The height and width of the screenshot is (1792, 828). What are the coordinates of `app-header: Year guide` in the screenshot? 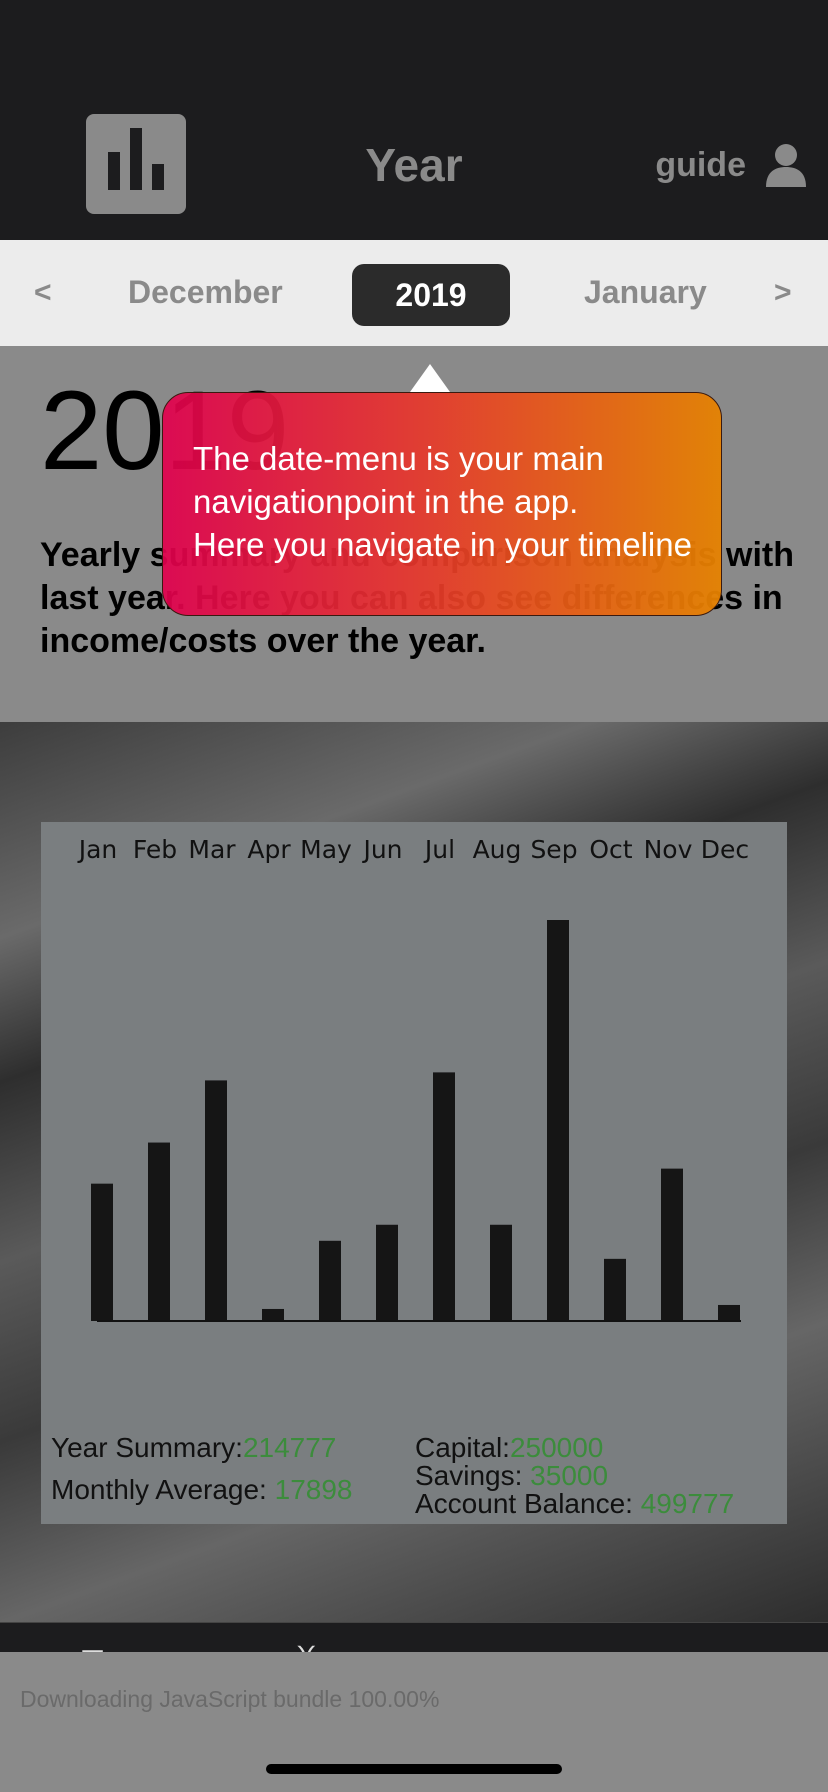 It's located at (414, 120).